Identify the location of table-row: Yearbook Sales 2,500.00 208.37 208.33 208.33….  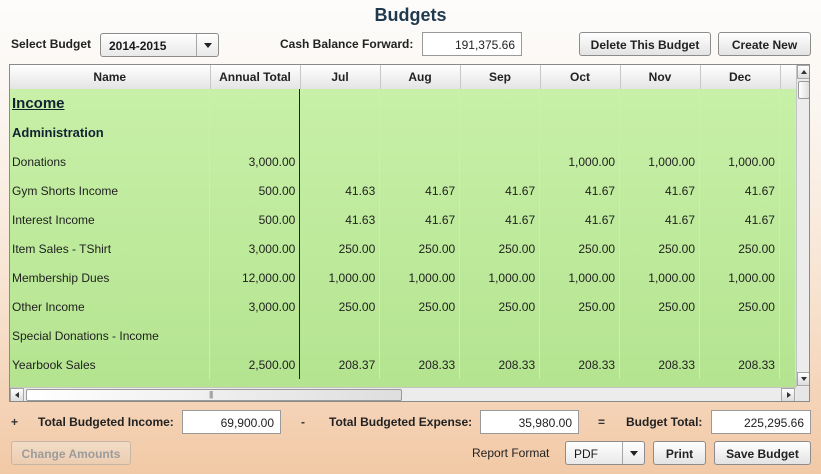
(403, 364).